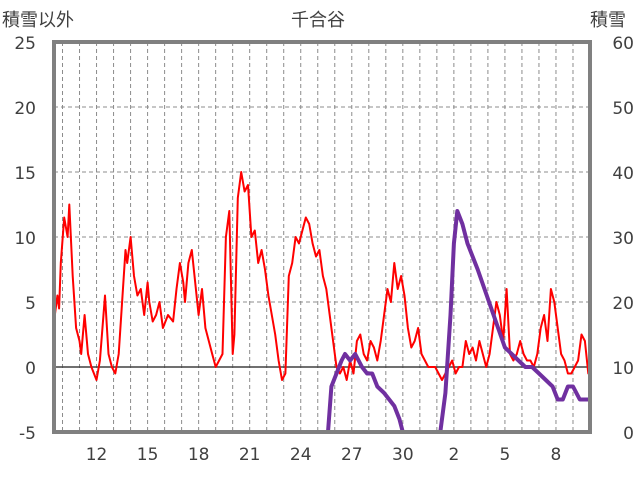 The image size is (636, 501). Describe the element at coordinates (25, 109) in the screenshot. I see `y-left-tick-label: 20` at that location.